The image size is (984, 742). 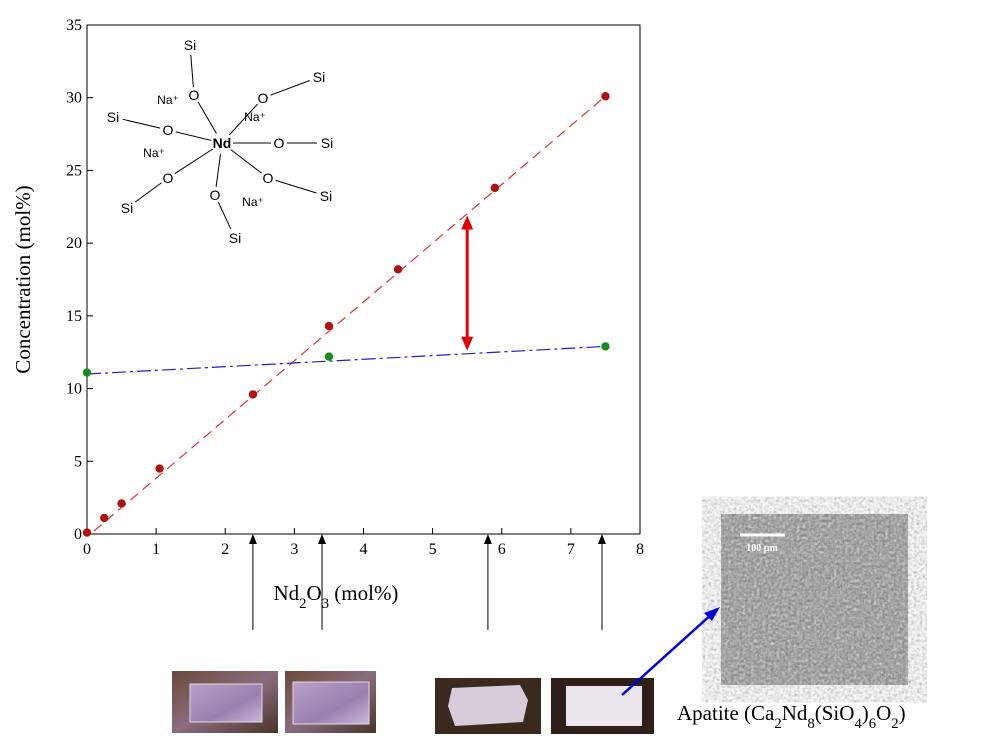 I want to click on x-axis-label-part: 3, so click(x=325, y=604).